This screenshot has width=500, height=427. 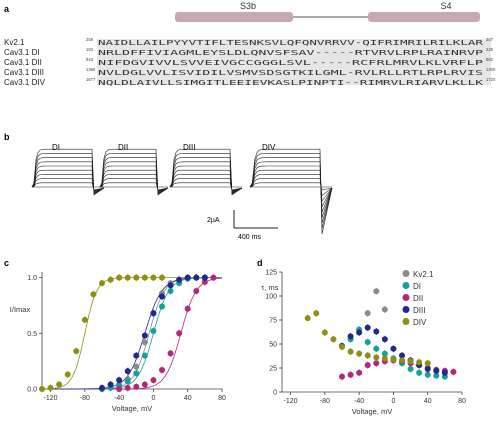 I want to click on y-tick-label: 0.5, so click(x=32, y=334).